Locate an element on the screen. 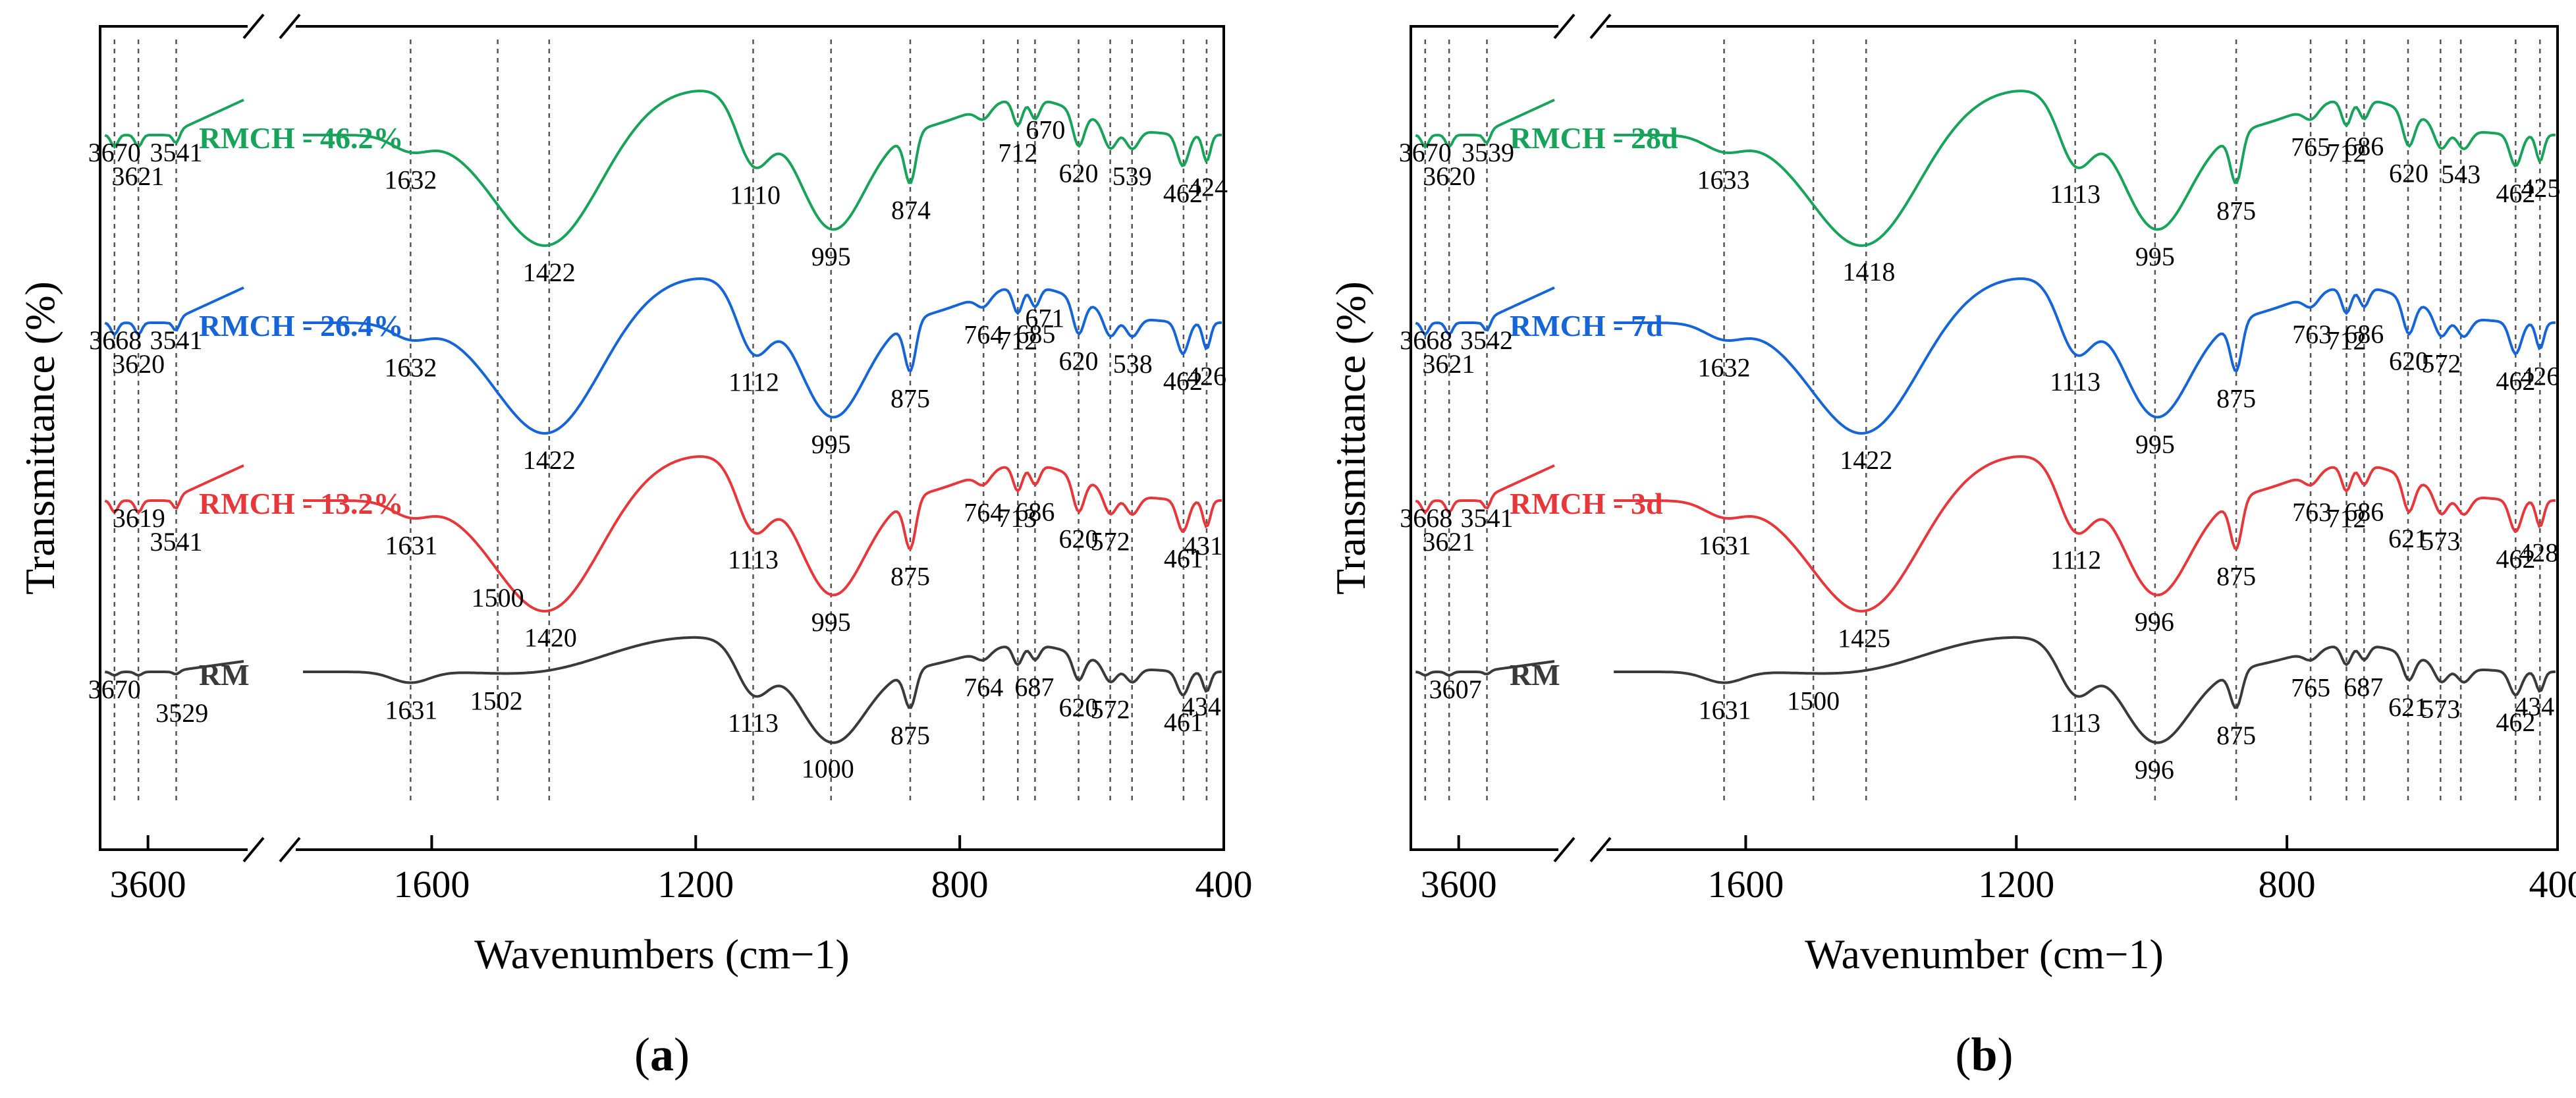 The image size is (2576, 1098). peak-label: 428 is located at coordinates (2538, 552).